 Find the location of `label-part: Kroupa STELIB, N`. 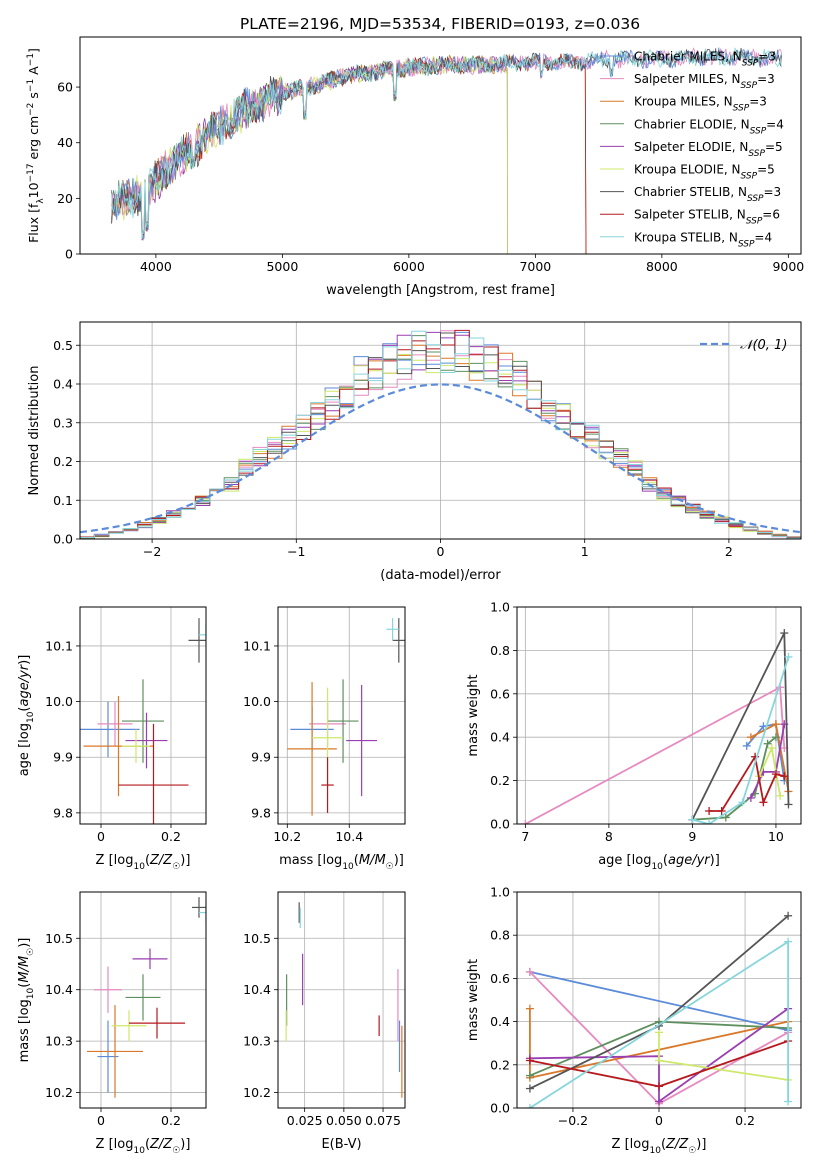

label-part: Kroupa STELIB, N is located at coordinates (686, 237).